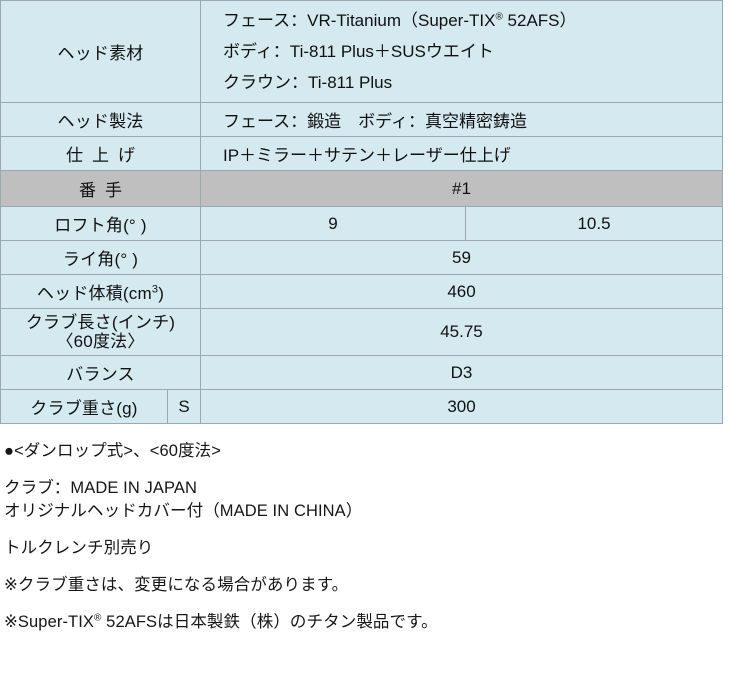  I want to click on row-label-head-volume: ヘッド体積(cm3), so click(100, 291).